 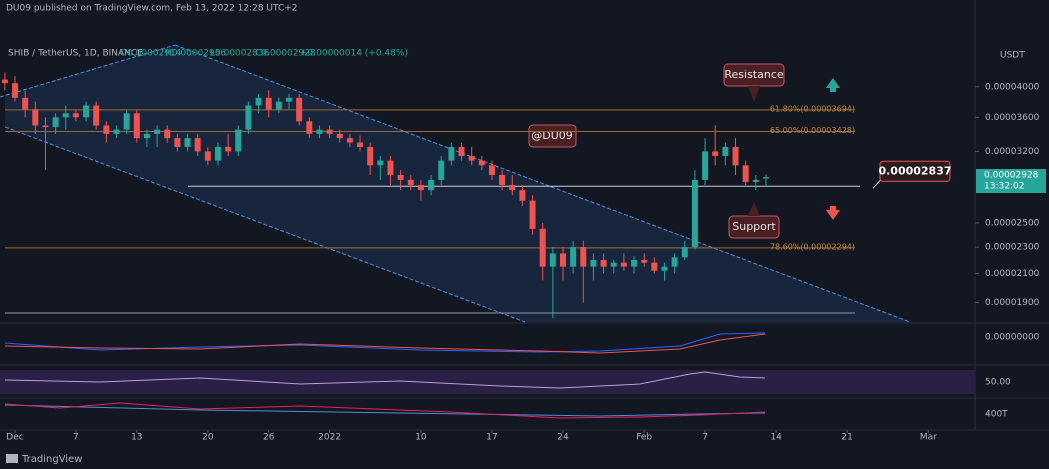 I want to click on countdown: 13:32:02, so click(x=1004, y=187).